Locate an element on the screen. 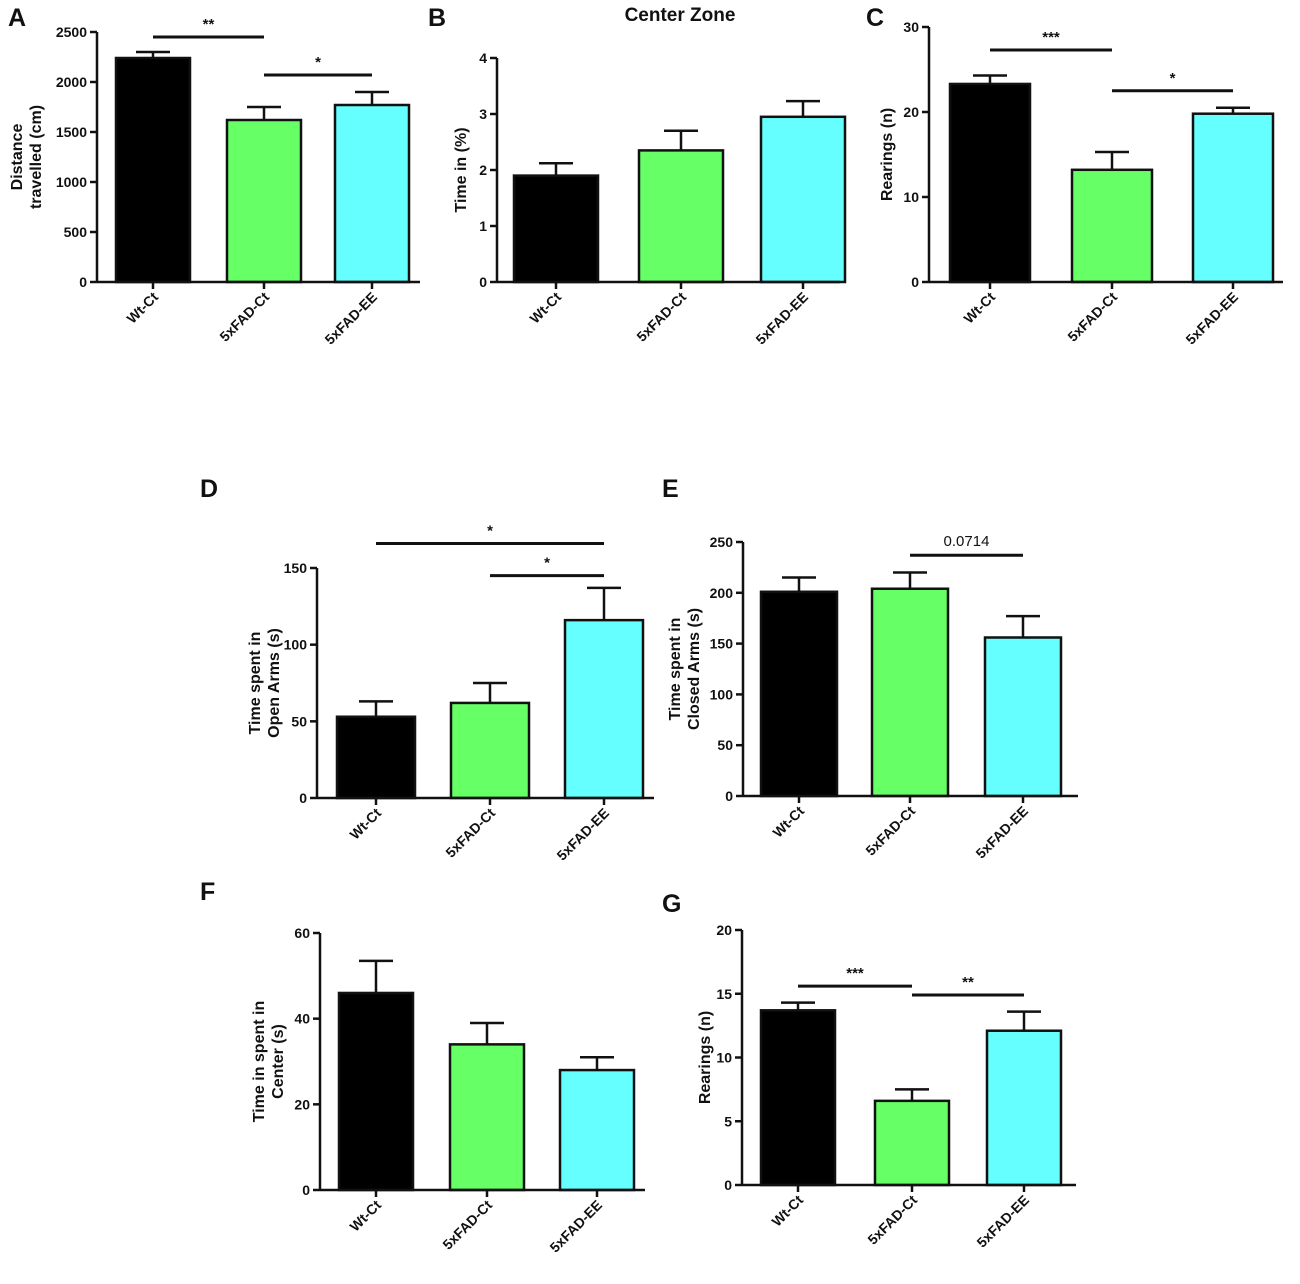 This screenshot has width=1300, height=1284. y-tick-label: 1000 is located at coordinates (71, 182).